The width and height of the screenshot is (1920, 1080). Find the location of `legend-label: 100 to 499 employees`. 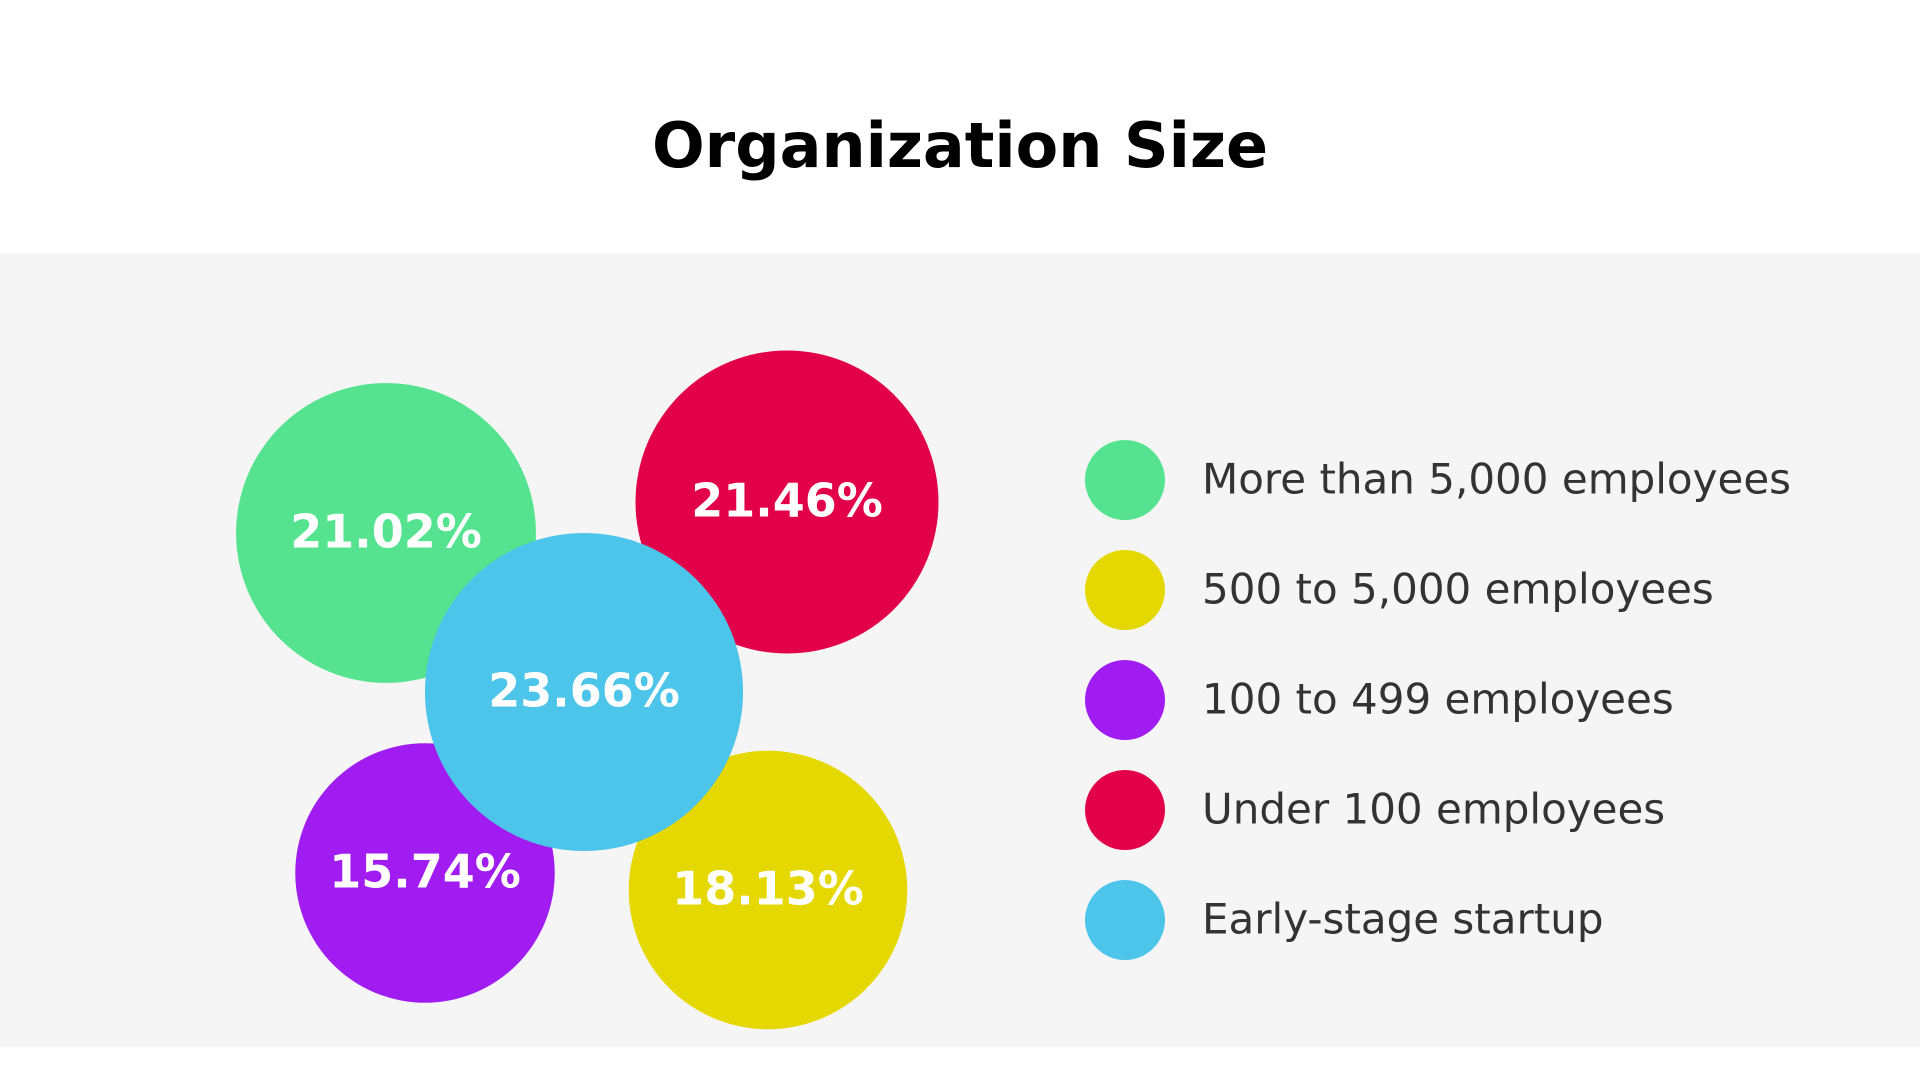

legend-label: 100 to 499 employees is located at coordinates (1438, 699).